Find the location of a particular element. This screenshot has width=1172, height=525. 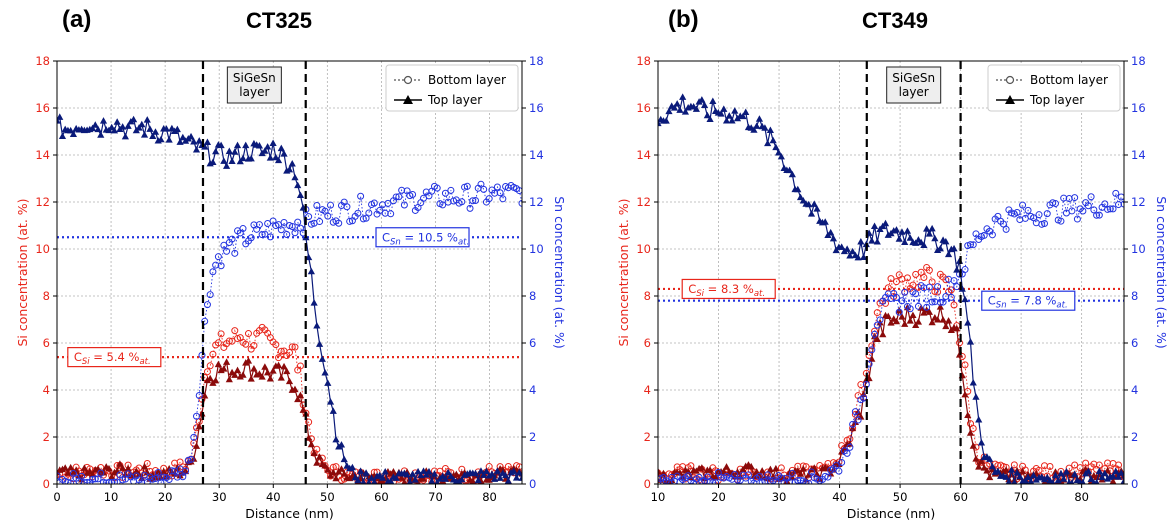

region-label-box is located at coordinates (914, 85).